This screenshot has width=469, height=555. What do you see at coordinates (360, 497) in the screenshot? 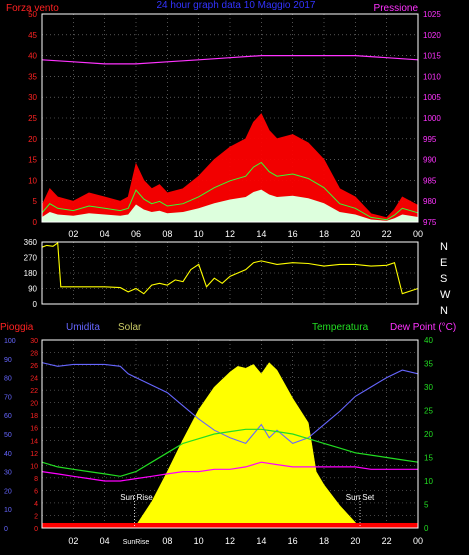
I see `sunset-annotation: Sun Set` at bounding box center [360, 497].